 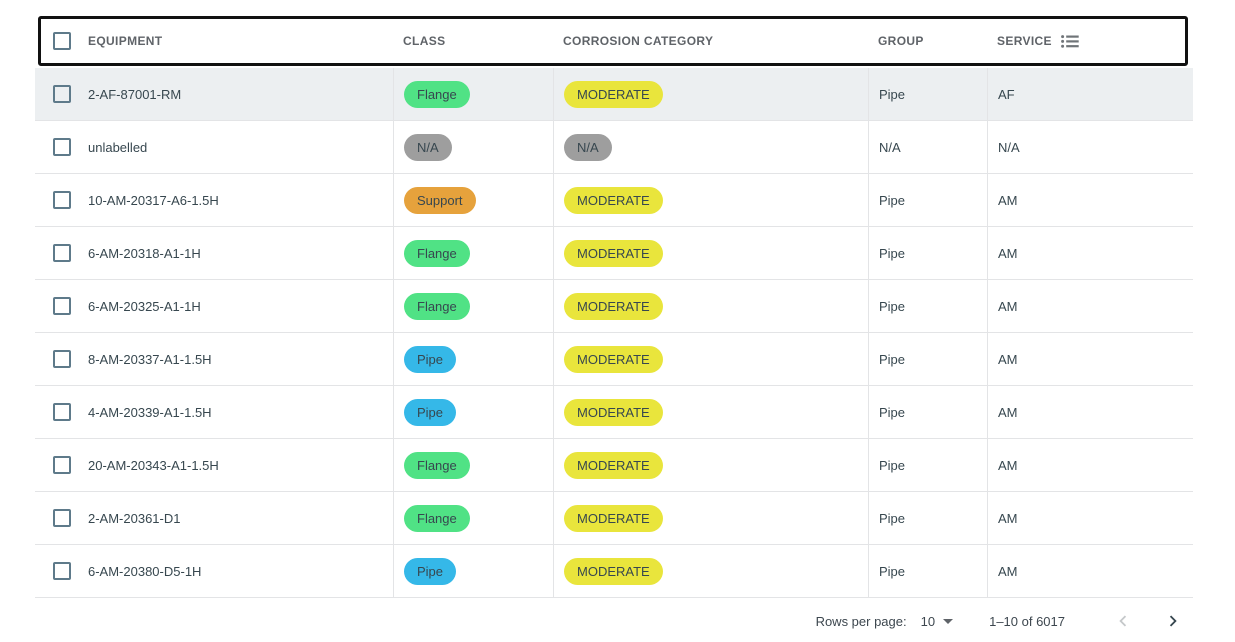 What do you see at coordinates (588, 147) in the screenshot?
I see `corrosion-badge: N/A` at bounding box center [588, 147].